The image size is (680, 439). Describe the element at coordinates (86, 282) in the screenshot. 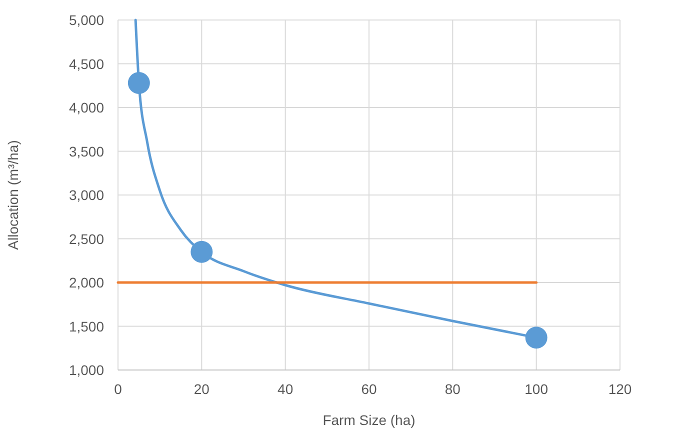

I see `y-tick-label: 2,000` at that location.